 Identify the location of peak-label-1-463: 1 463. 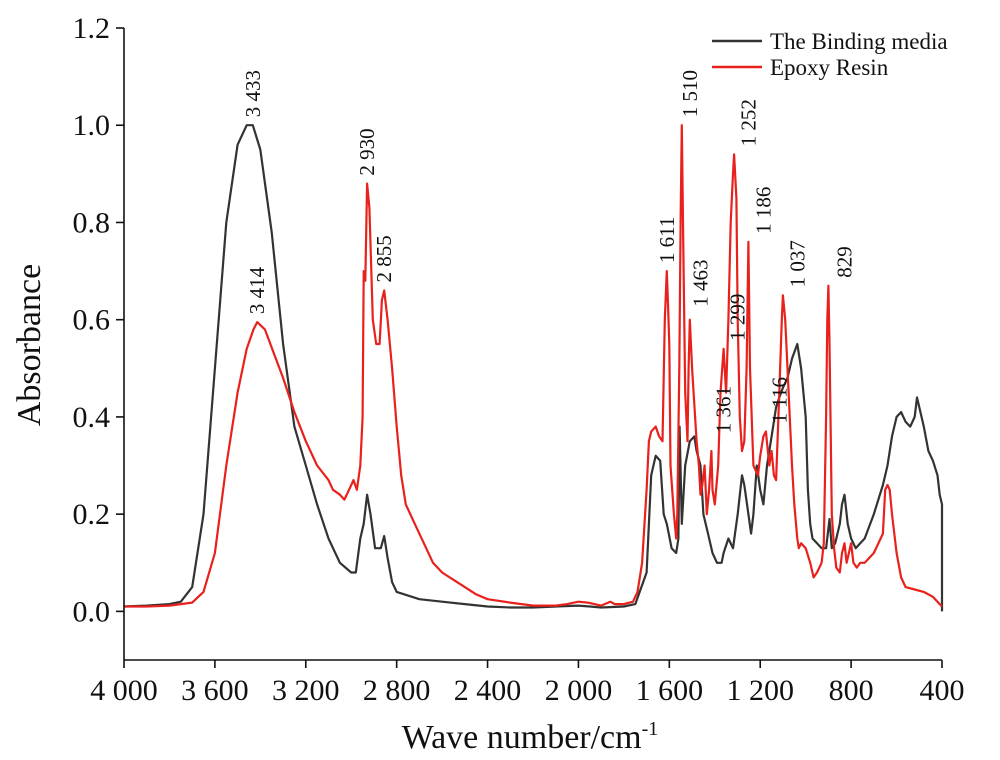
(701, 283).